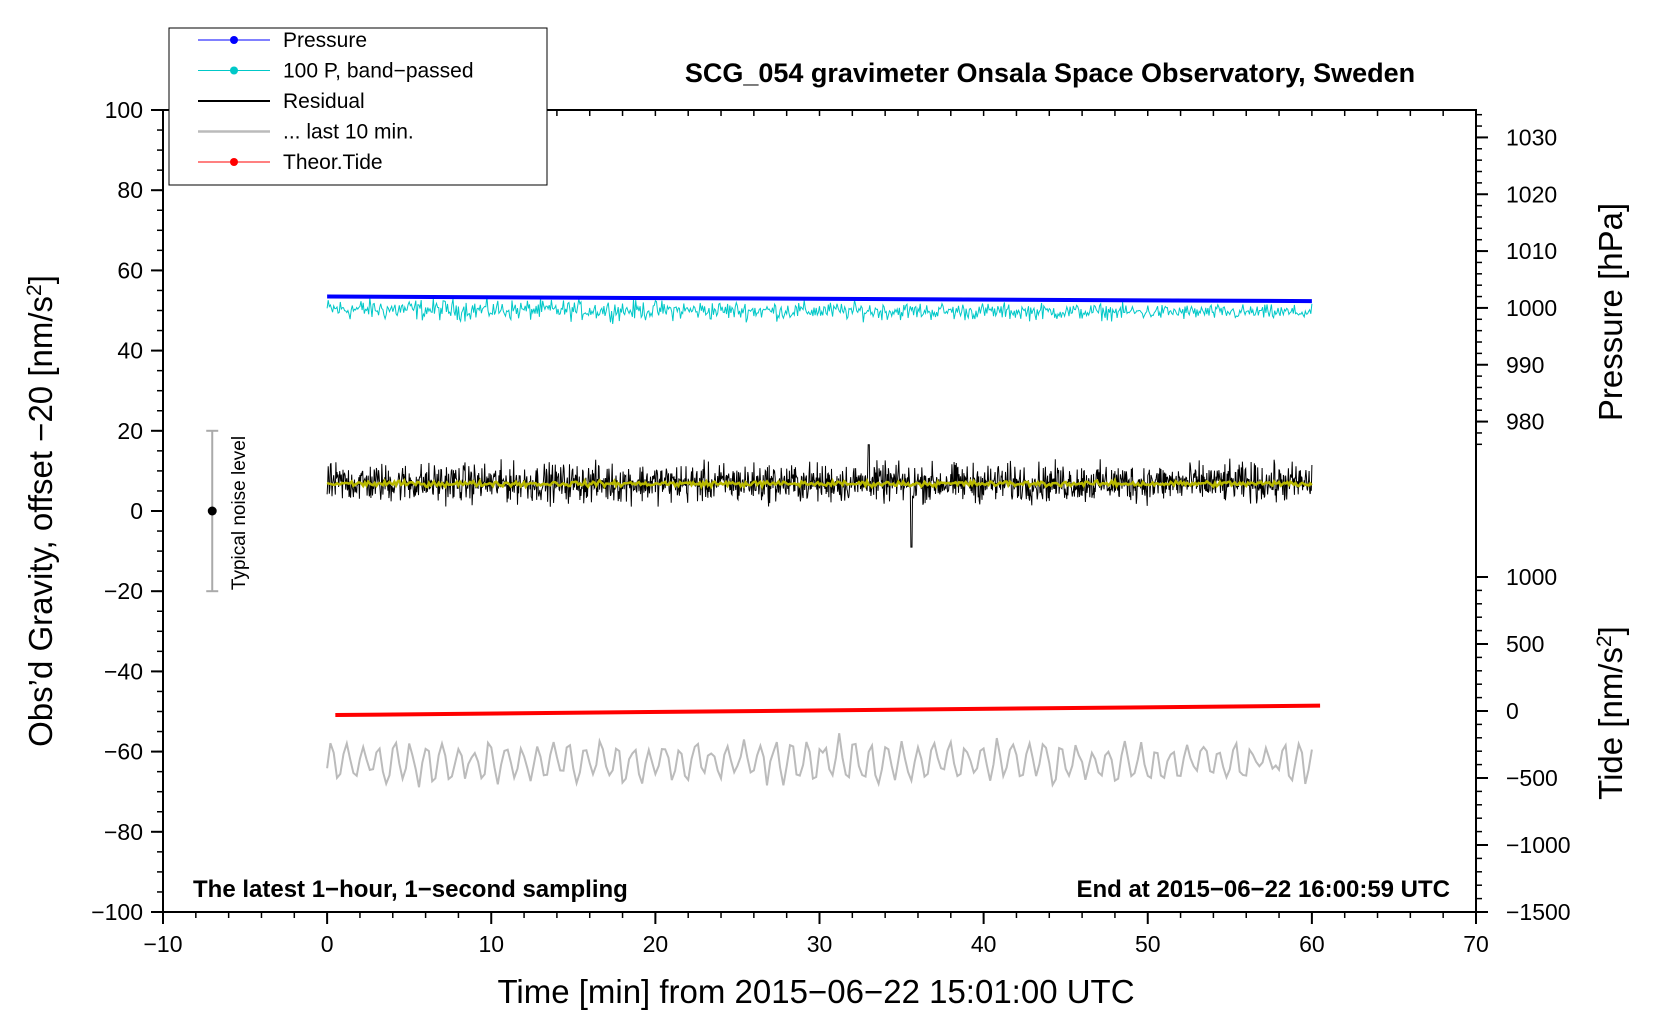  Describe the element at coordinates (1610, 723) in the screenshot. I see `tide-axis-title-main: Tide [nm/s` at that location.